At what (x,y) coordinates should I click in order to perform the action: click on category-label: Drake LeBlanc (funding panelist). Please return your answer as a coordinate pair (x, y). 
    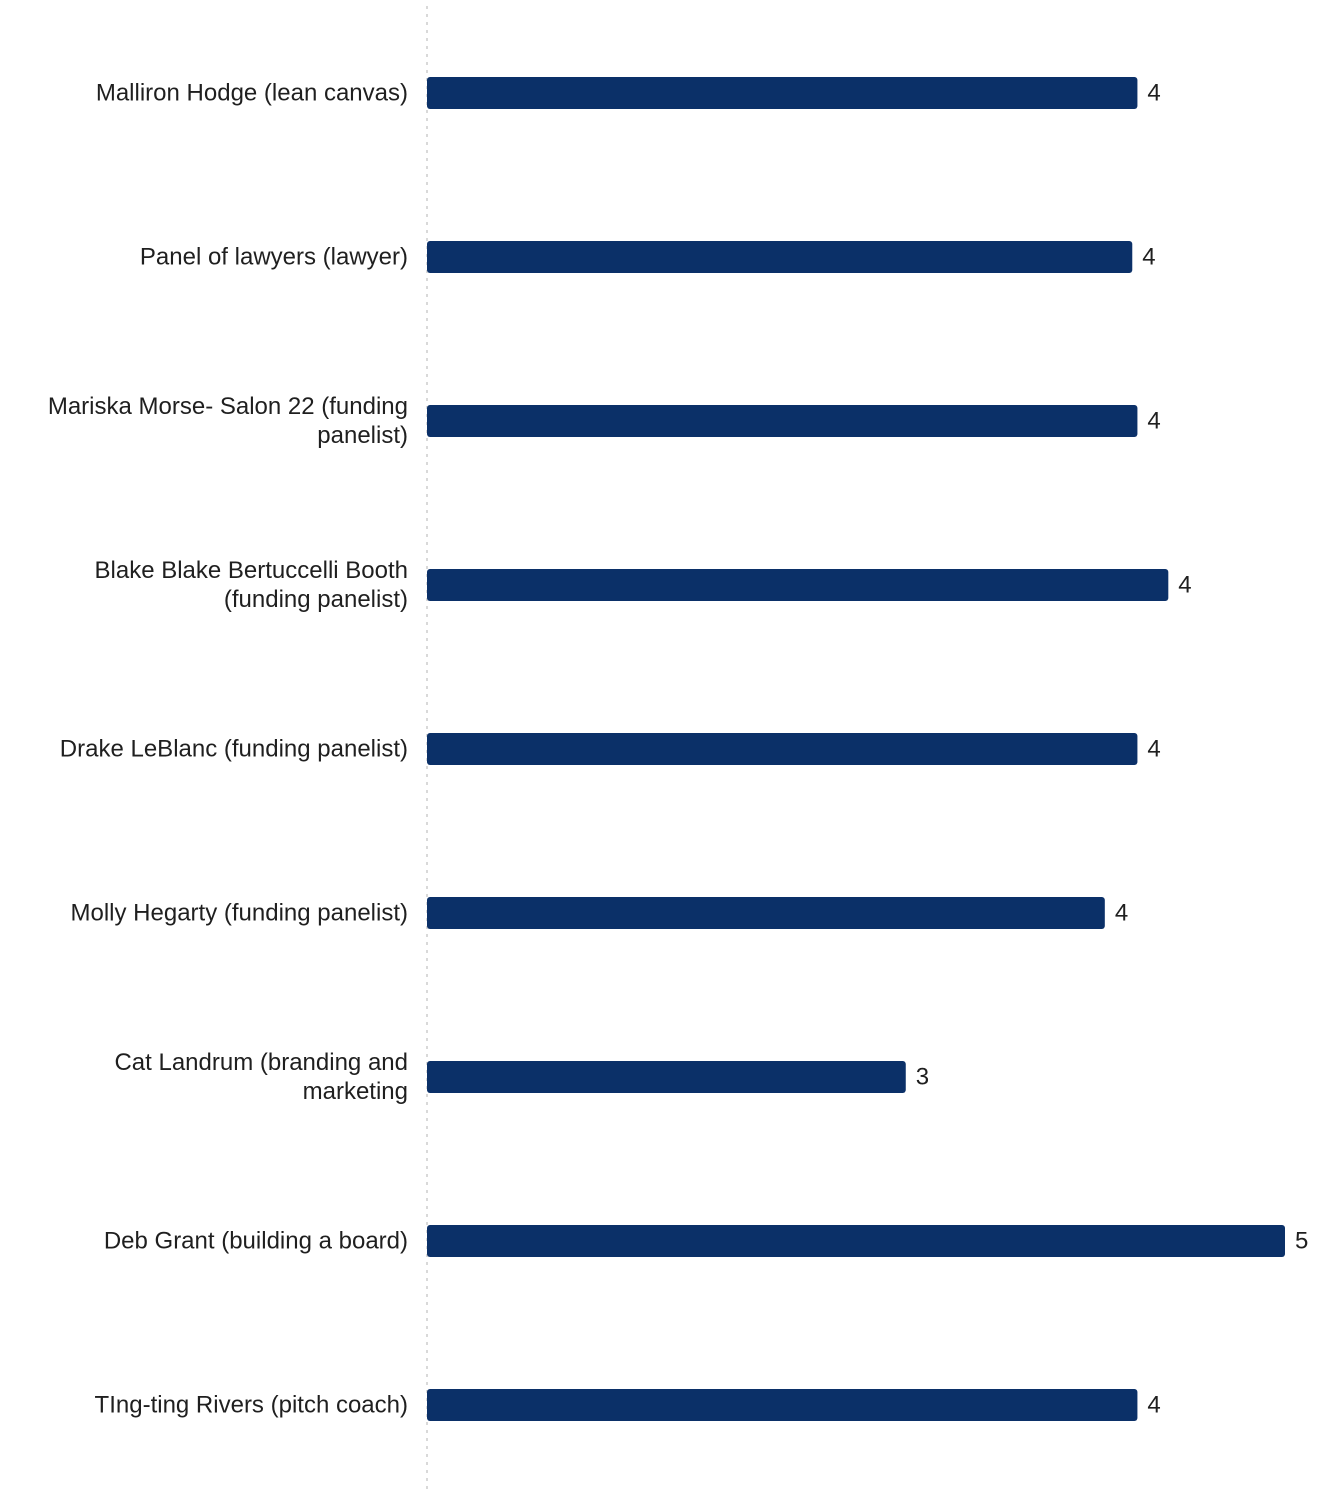
    Looking at the image, I should click on (234, 749).